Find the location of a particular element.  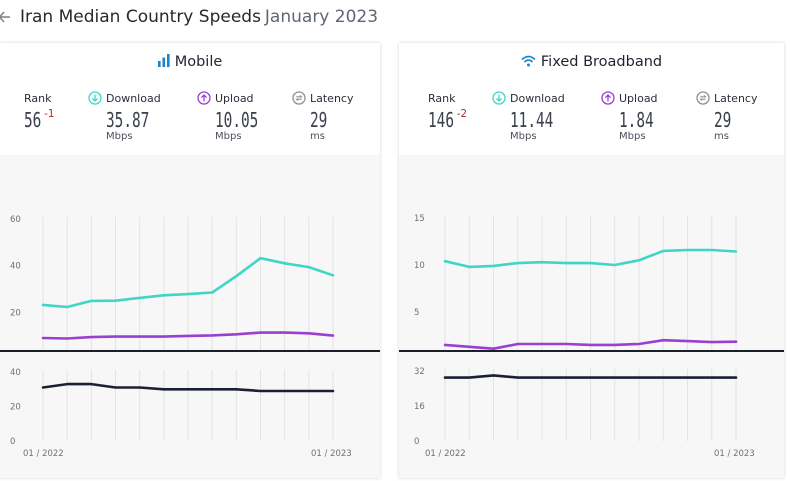

mobile-download-value: 35.87 is located at coordinates (128, 120).